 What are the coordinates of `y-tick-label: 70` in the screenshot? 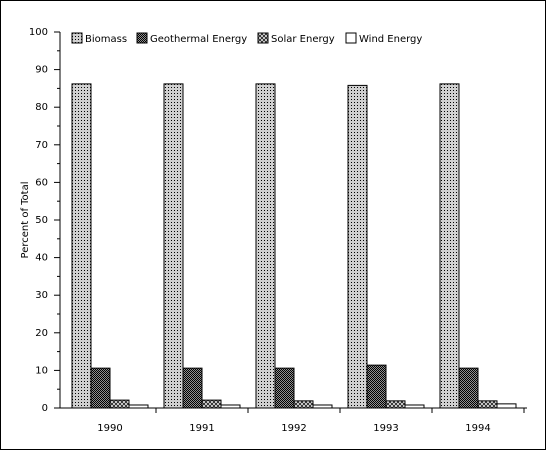 It's located at (41, 145).